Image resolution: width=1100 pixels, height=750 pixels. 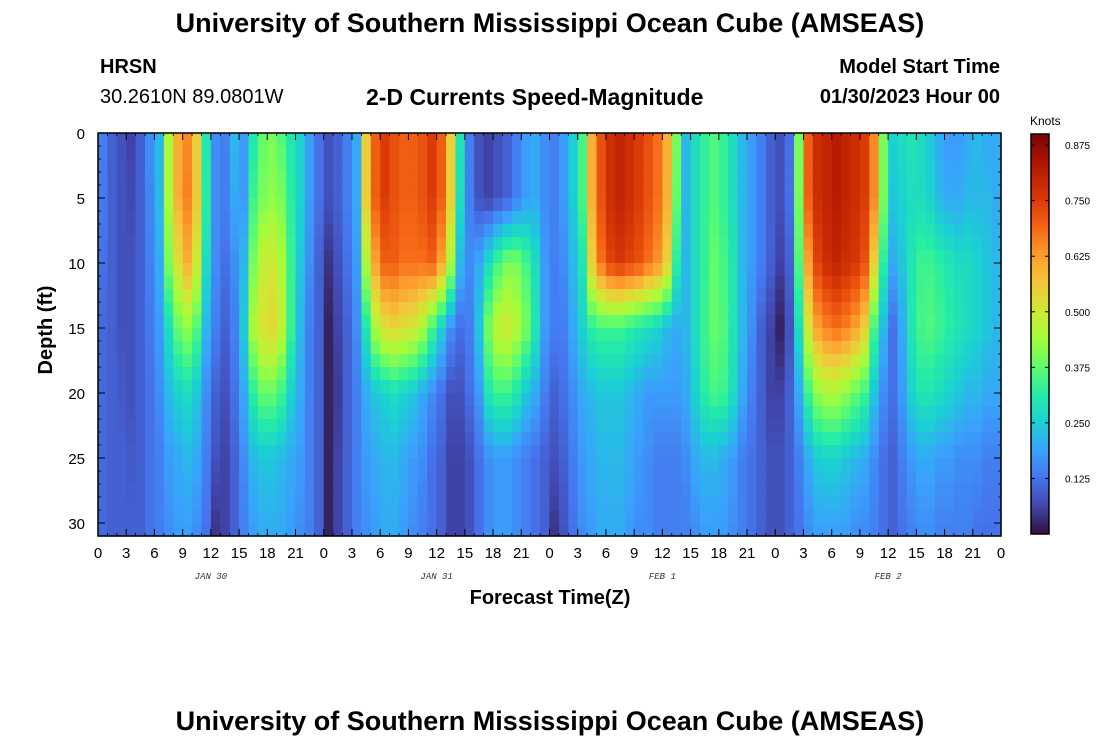 I want to click on x-tick-label: 6, so click(x=606, y=553).